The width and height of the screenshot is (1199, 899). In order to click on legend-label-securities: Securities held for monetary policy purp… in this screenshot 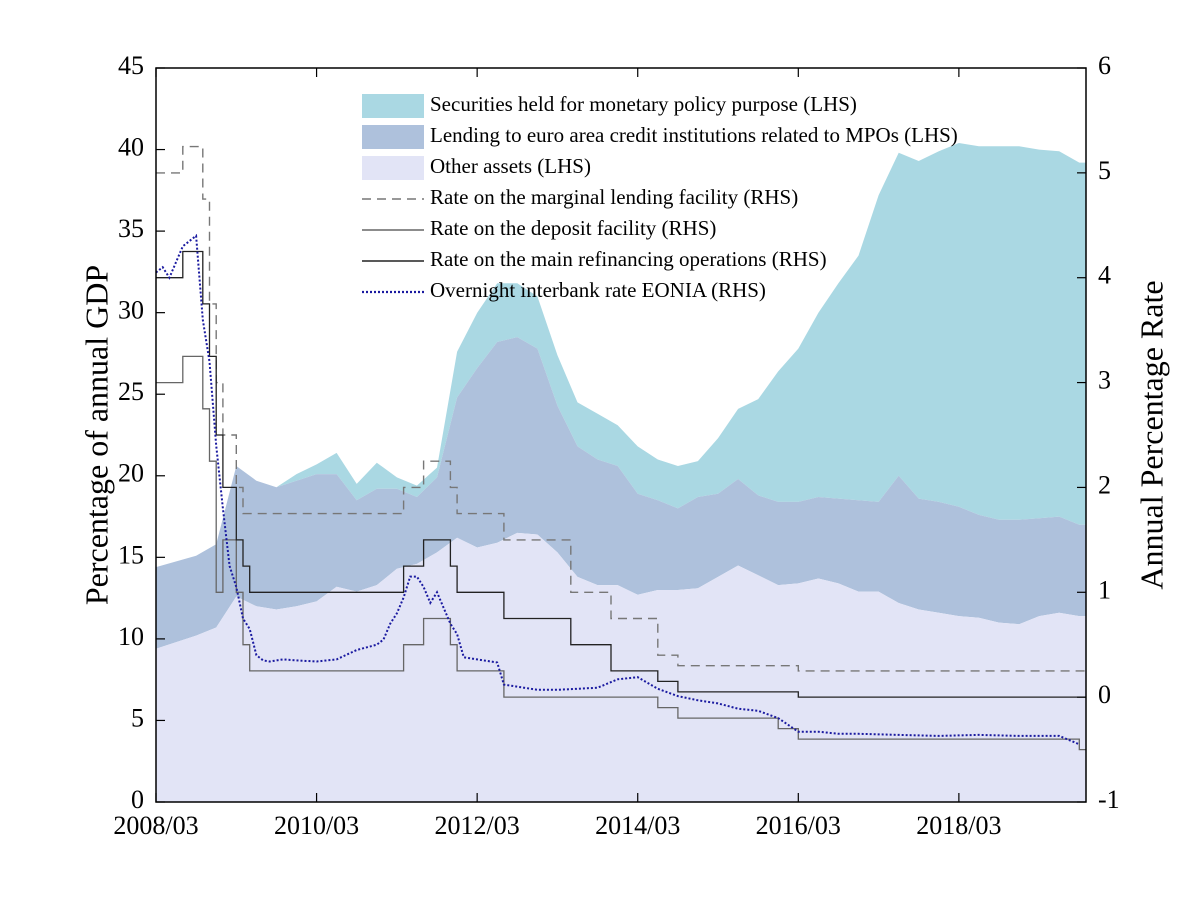, I will do `click(643, 104)`.